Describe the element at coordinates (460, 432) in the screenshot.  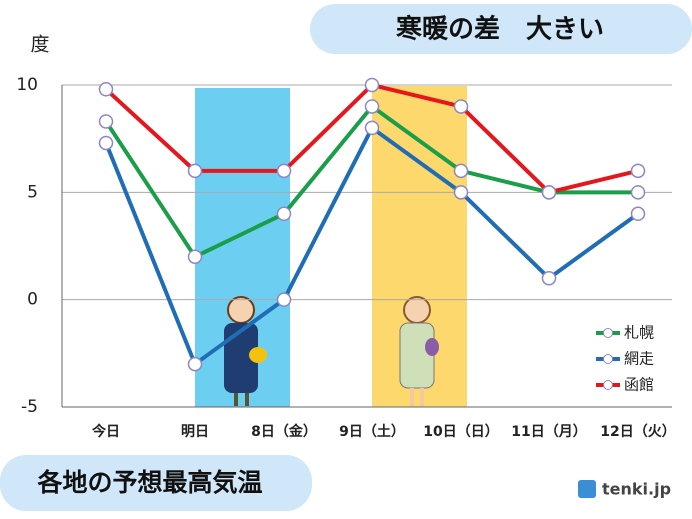
I see `x-tick-label: 10日（日）` at that location.